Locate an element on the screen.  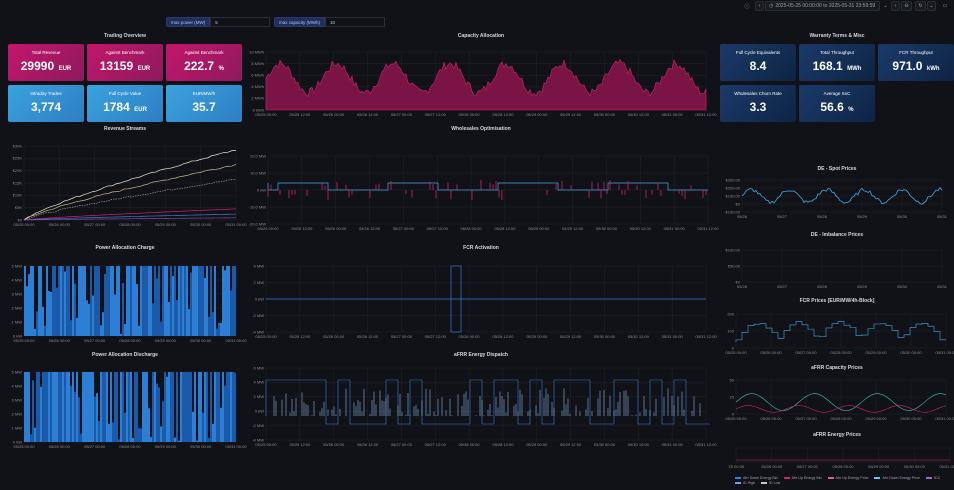
x-tick-label: 05/27 12:00 is located at coordinates (438, 228).